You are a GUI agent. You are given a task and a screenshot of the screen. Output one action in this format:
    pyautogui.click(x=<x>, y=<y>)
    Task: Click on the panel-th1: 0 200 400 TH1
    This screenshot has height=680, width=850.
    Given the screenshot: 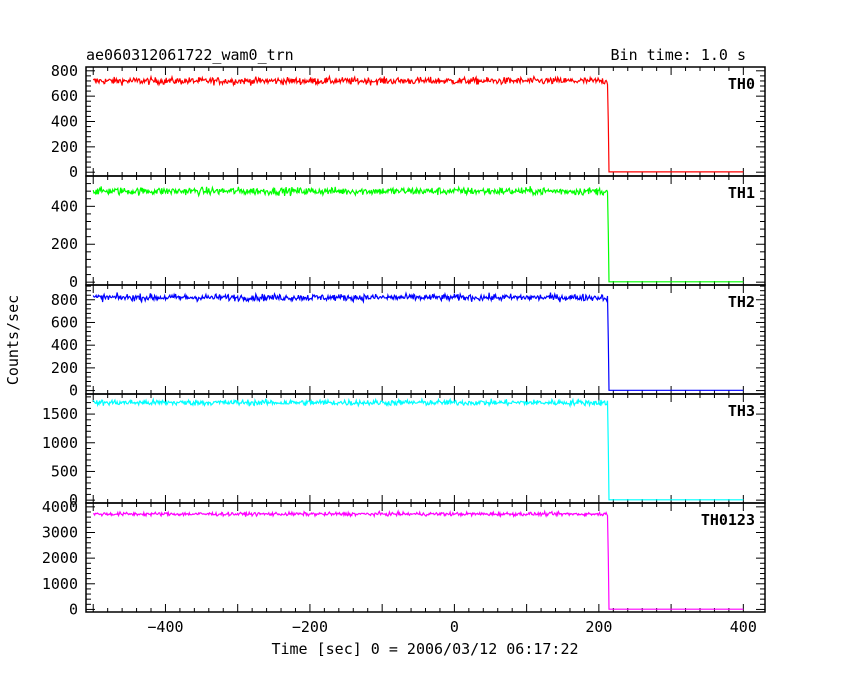 What is the action you would take?
    pyautogui.click(x=408, y=233)
    